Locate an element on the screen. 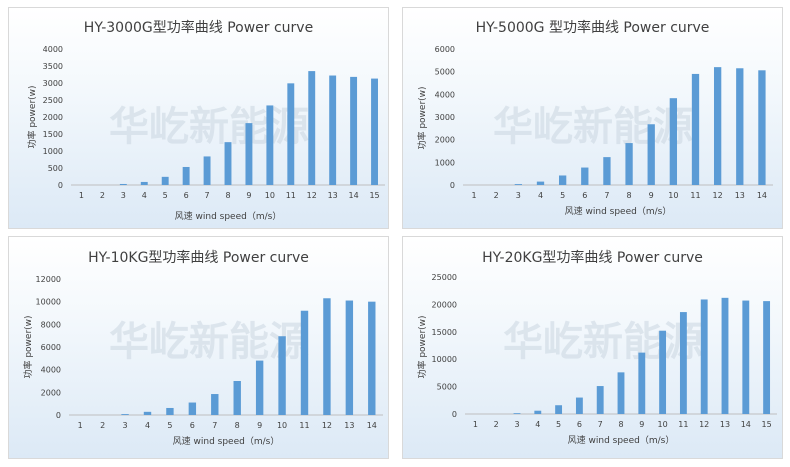 The width and height of the screenshot is (790, 467). x-tick-label: 14 is located at coordinates (762, 195).